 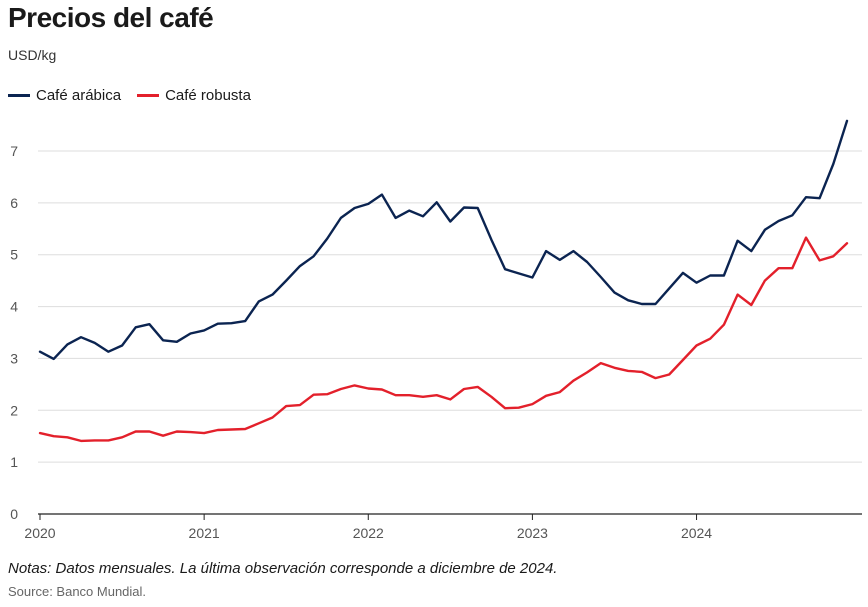 I want to click on y-tick-label: 5, so click(x=14, y=255).